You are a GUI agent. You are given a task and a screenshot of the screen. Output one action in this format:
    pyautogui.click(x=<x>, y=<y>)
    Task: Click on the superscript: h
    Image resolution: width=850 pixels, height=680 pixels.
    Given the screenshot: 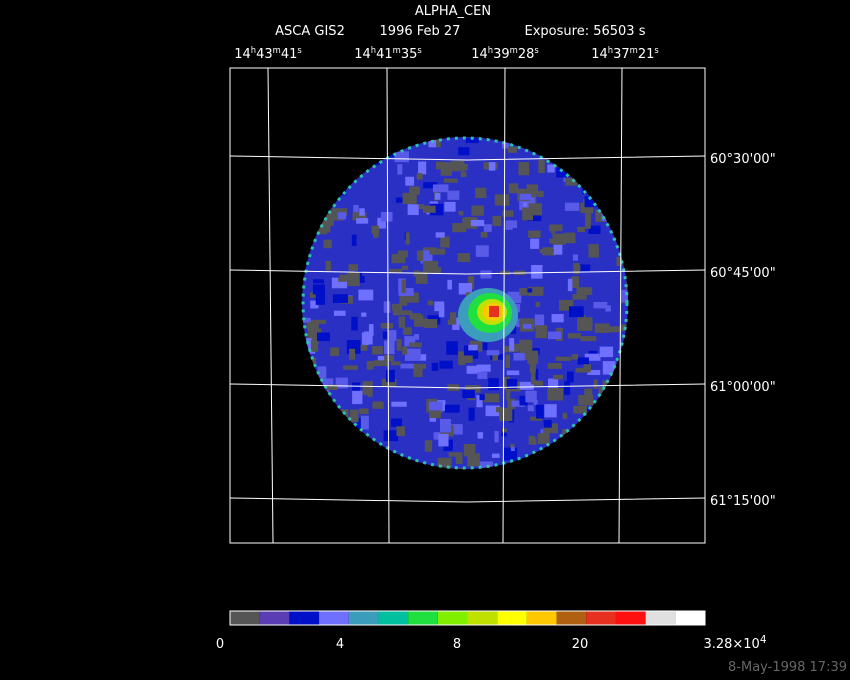 What is the action you would take?
    pyautogui.click(x=373, y=50)
    